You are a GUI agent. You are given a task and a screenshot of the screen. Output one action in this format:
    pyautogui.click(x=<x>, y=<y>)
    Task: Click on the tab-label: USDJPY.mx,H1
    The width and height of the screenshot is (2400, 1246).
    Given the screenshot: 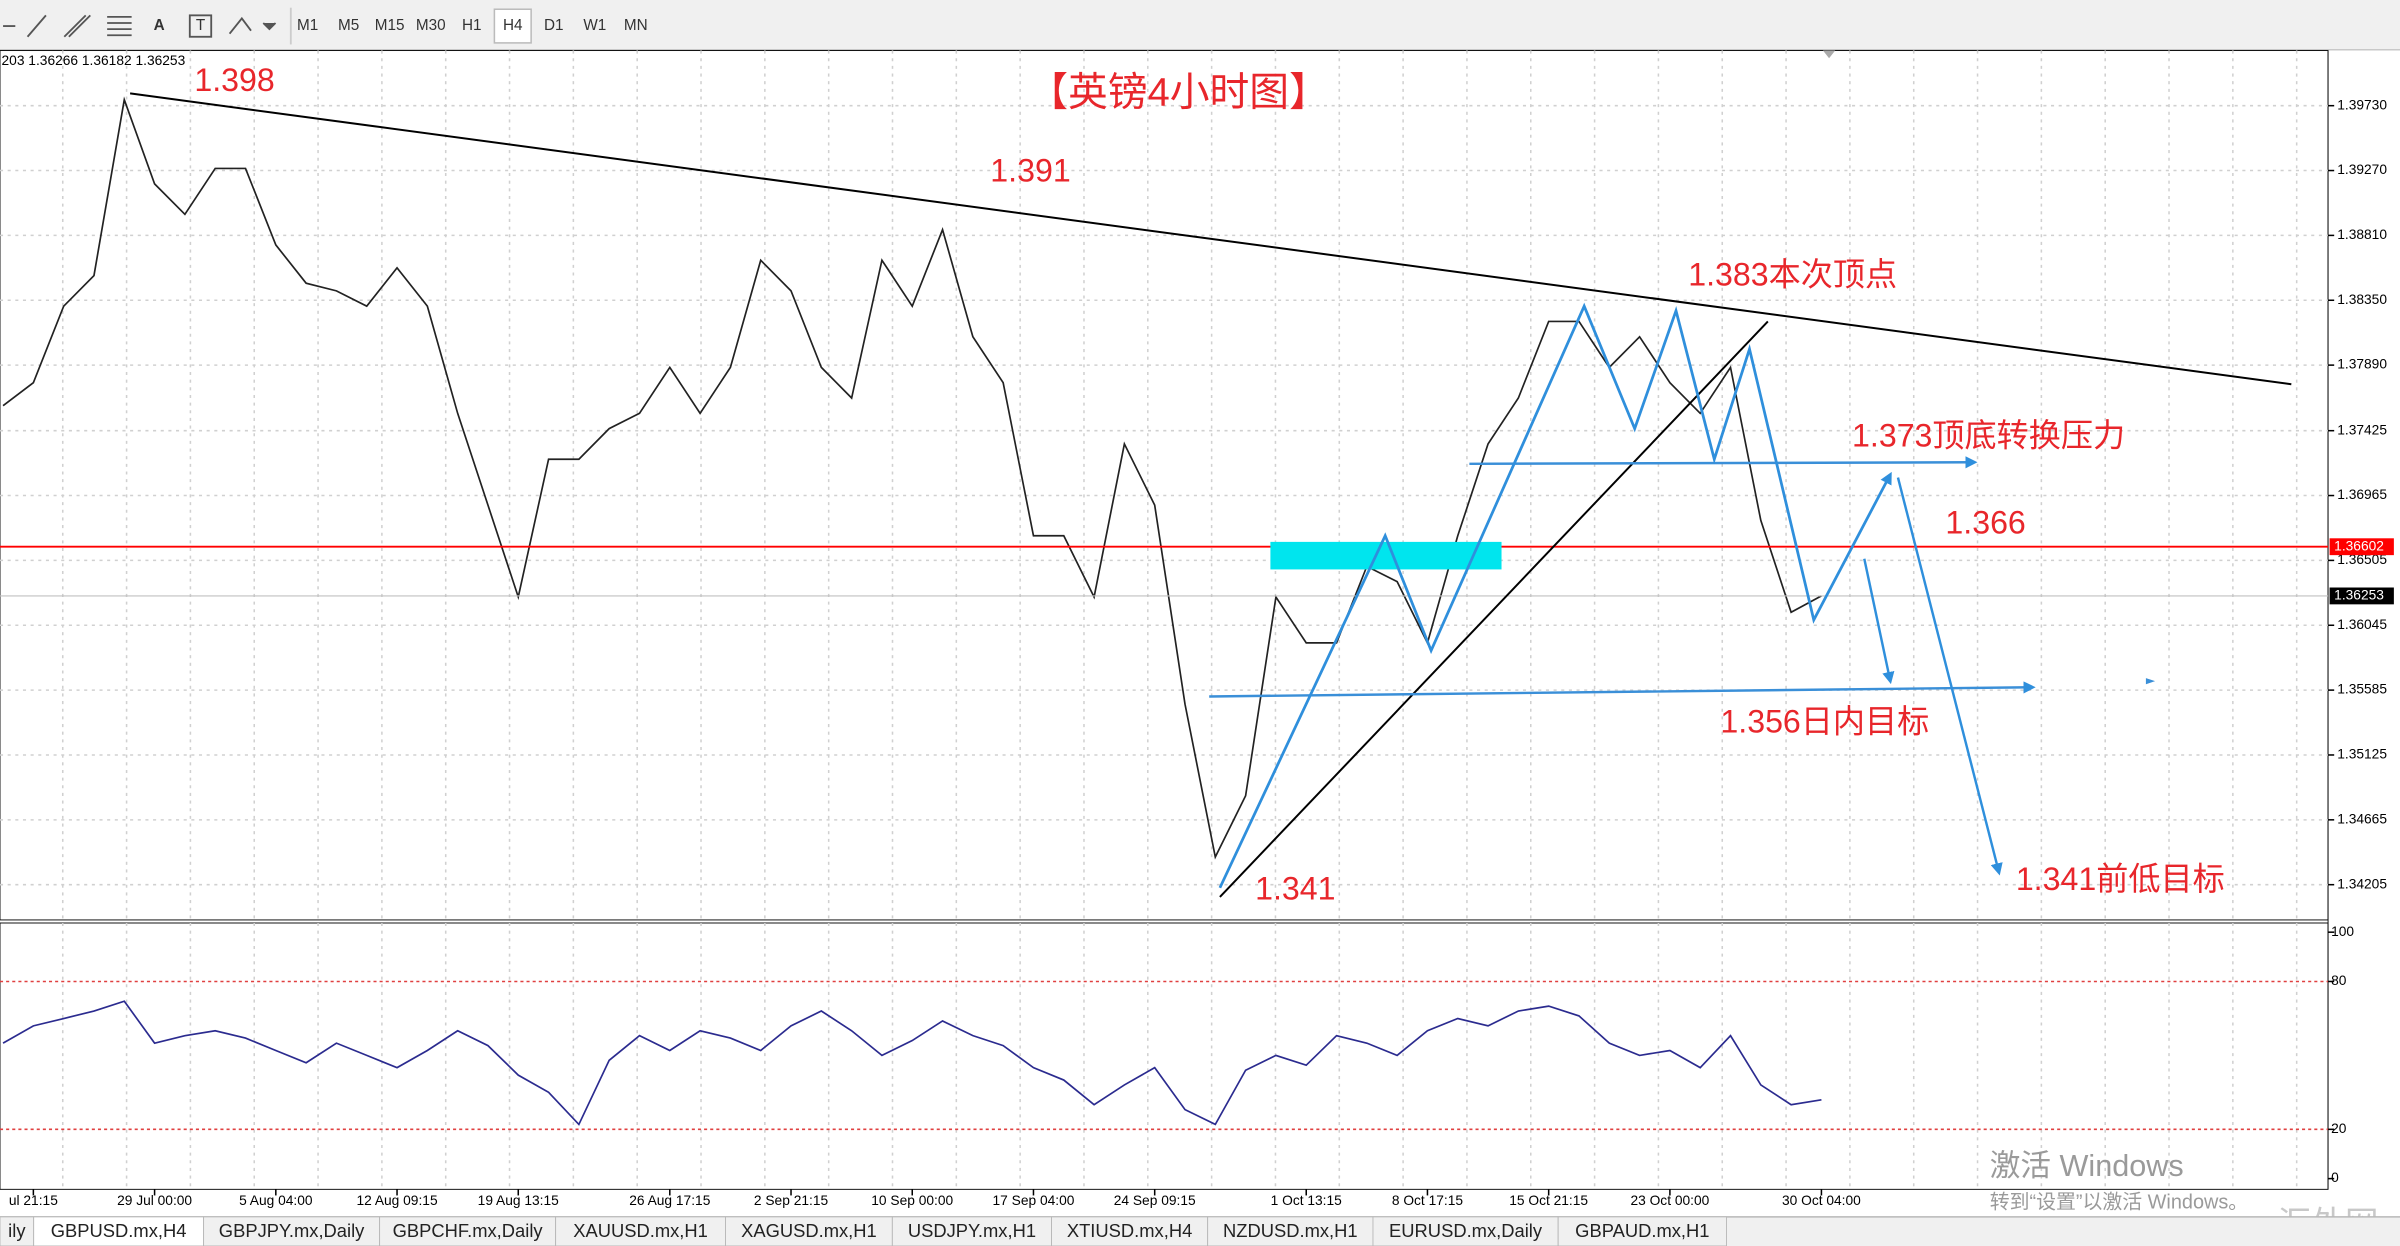 What is the action you would take?
    pyautogui.click(x=972, y=1230)
    